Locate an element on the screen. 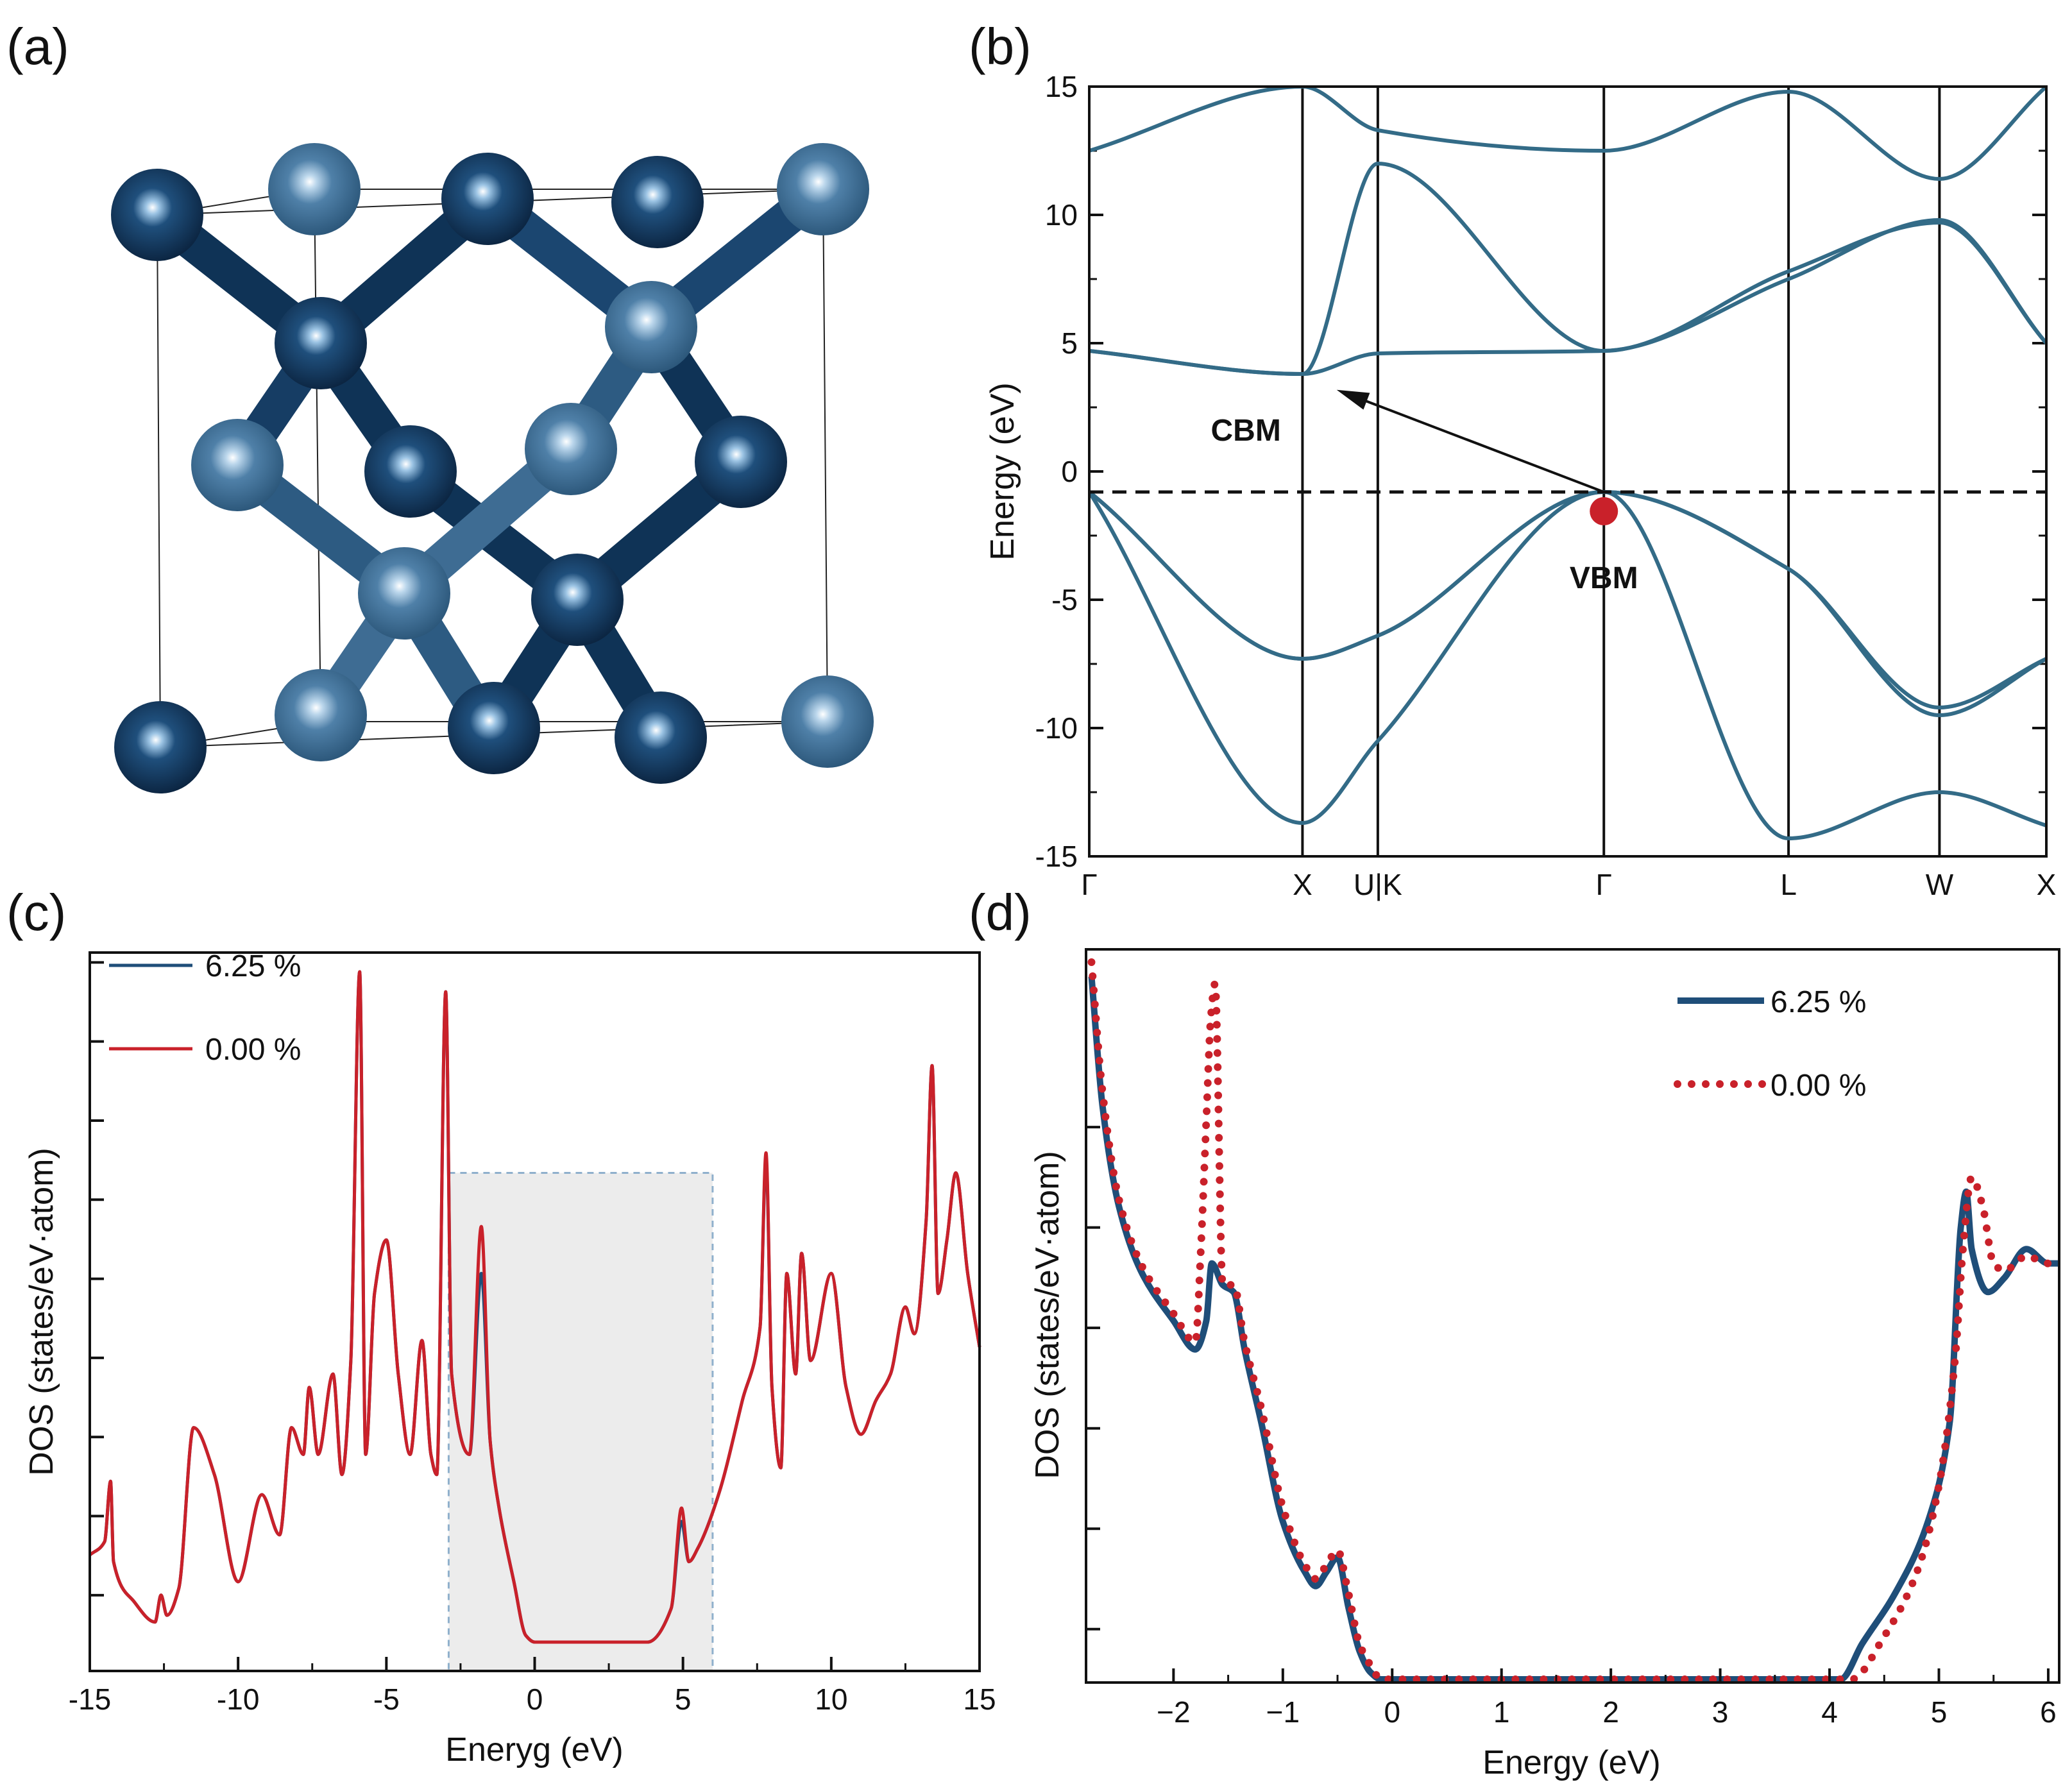  c-xtick-label: -5 is located at coordinates (386, 1699).